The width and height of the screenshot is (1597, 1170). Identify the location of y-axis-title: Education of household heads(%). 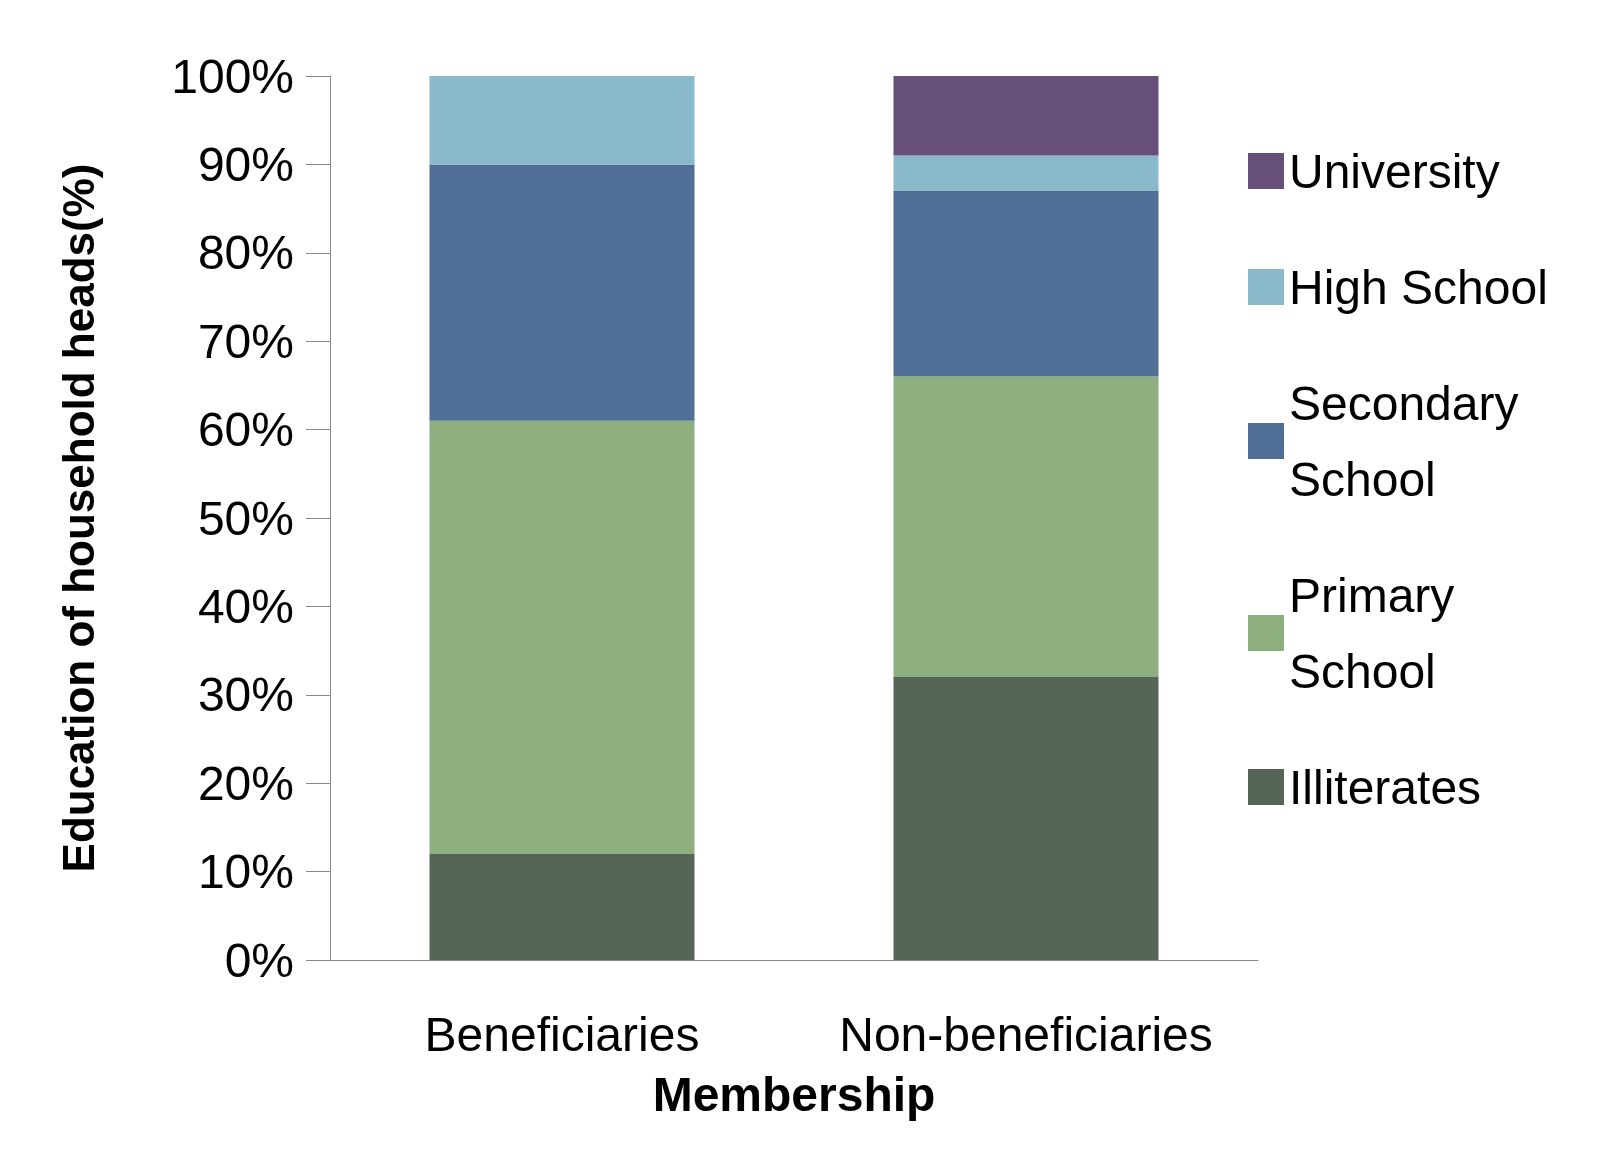
(78, 518).